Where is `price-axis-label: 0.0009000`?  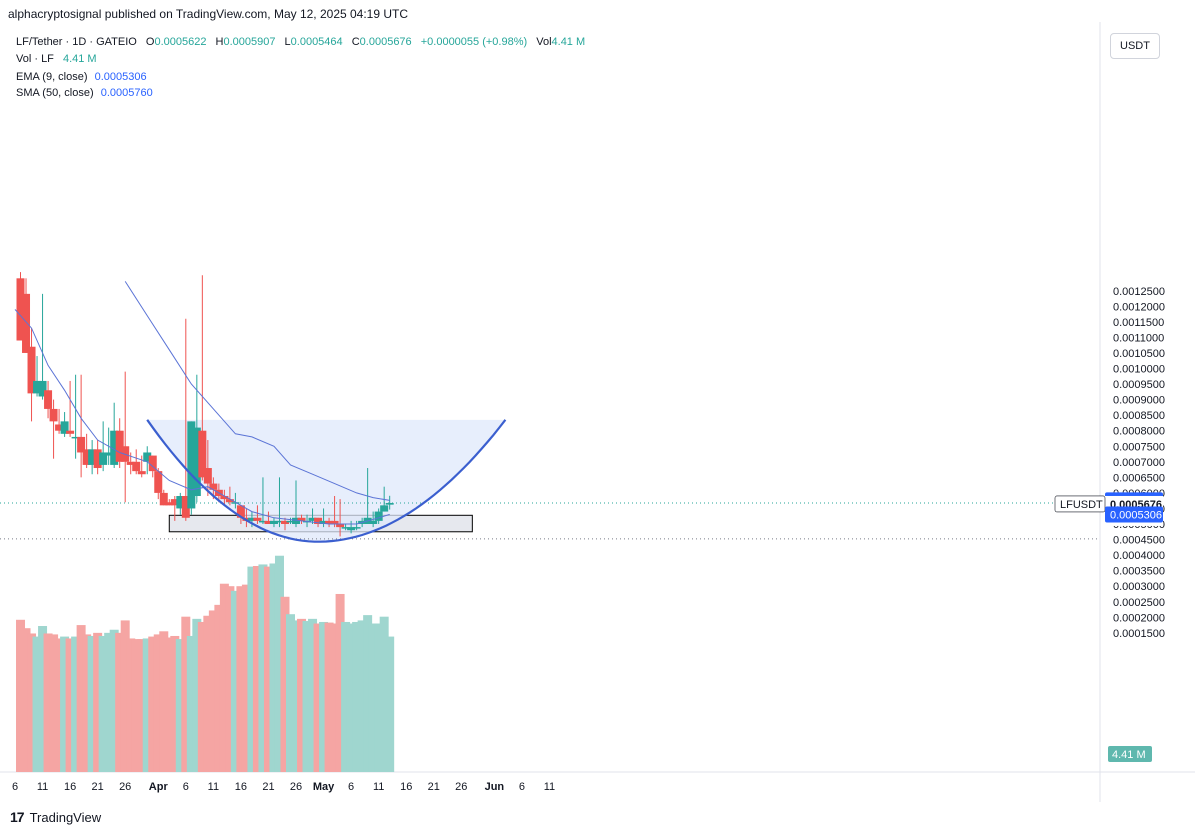
price-axis-label: 0.0009000 is located at coordinates (1139, 401).